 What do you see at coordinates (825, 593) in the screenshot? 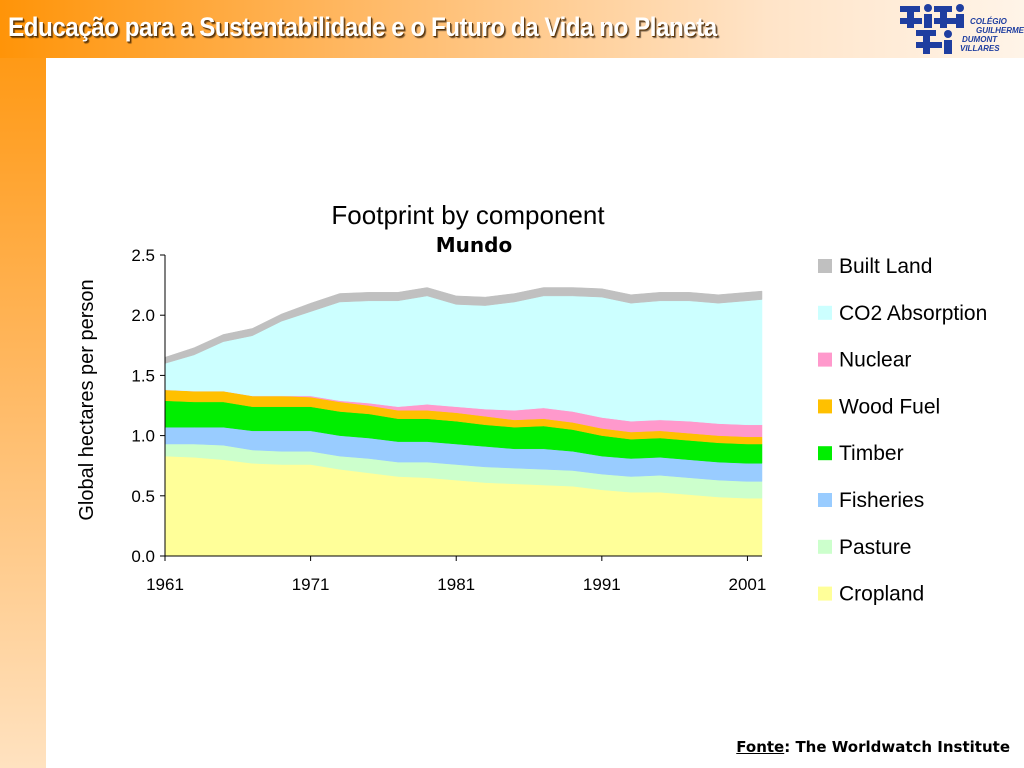
I see `legend-swatch-cropland` at bounding box center [825, 593].